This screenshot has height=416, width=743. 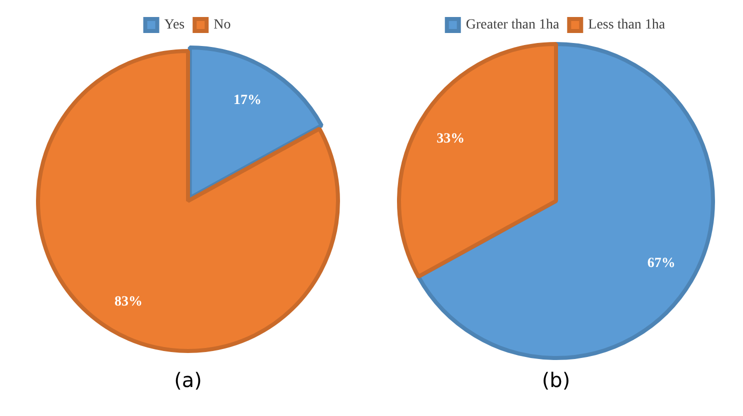 What do you see at coordinates (222, 25) in the screenshot?
I see `legend-label: No` at bounding box center [222, 25].